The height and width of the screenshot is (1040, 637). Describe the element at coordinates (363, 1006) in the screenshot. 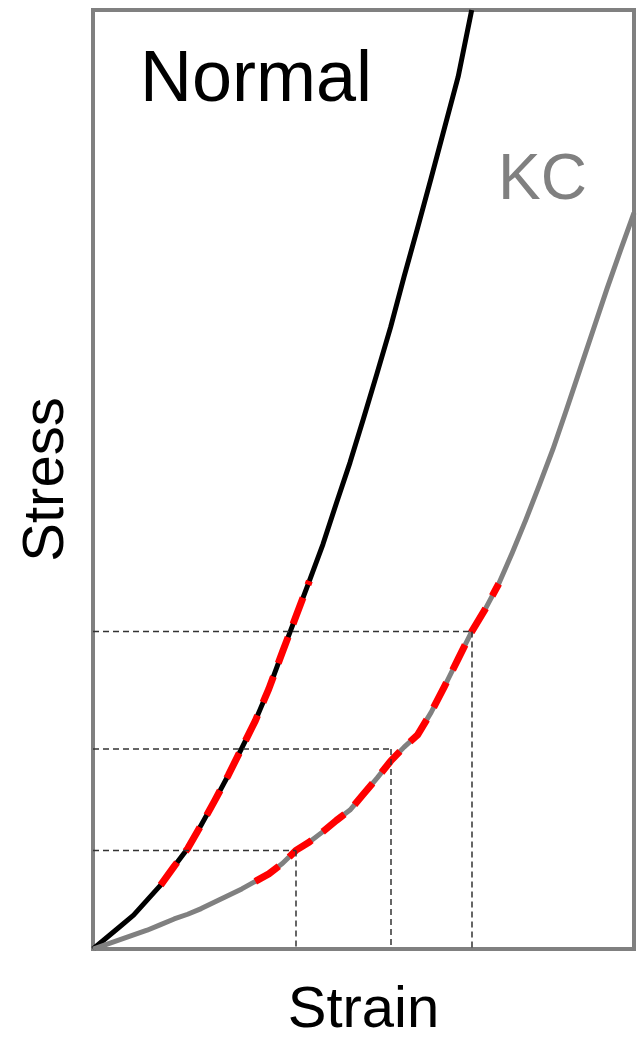

I see `x-axis-title: Strain` at that location.